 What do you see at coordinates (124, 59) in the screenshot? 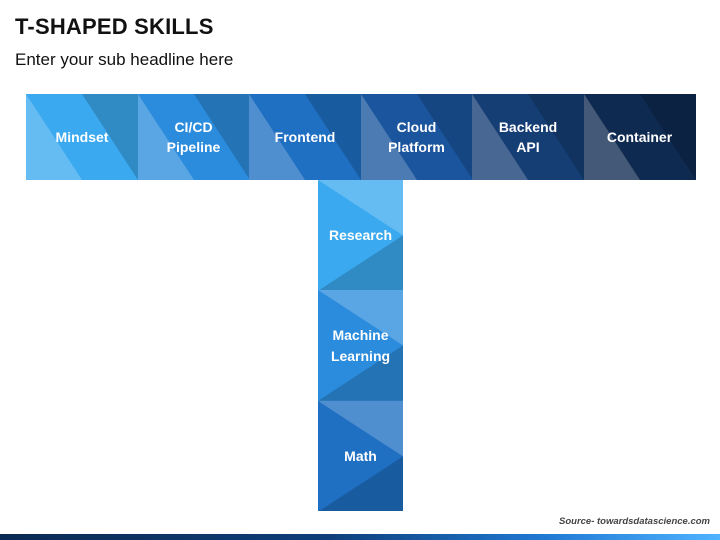
I see `page-subtitle: Enter your sub headline here` at bounding box center [124, 59].